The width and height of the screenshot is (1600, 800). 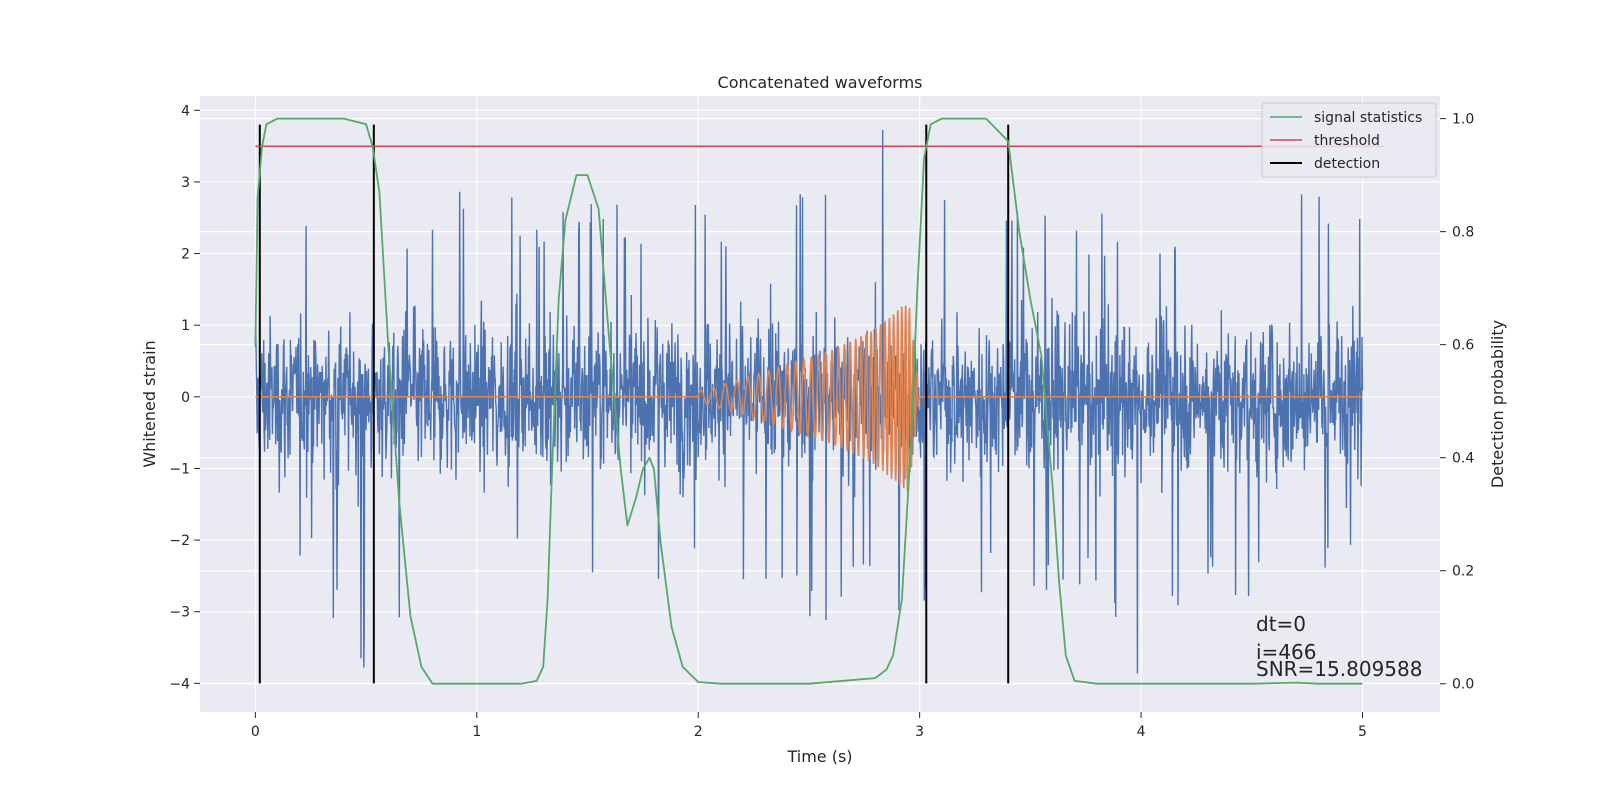 What do you see at coordinates (179, 469) in the screenshot?
I see `y-tick-label: −1` at bounding box center [179, 469].